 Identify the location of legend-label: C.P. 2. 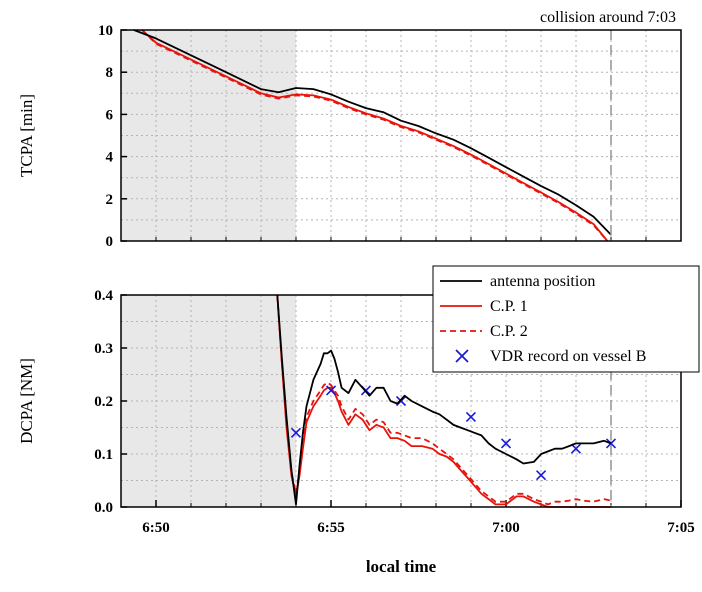
(509, 331).